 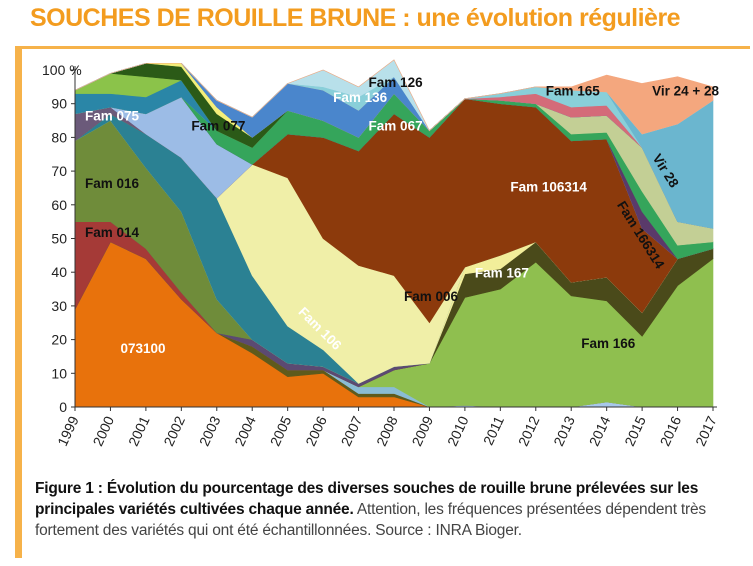 I want to click on y-tick-label: 0, so click(x=63, y=407).